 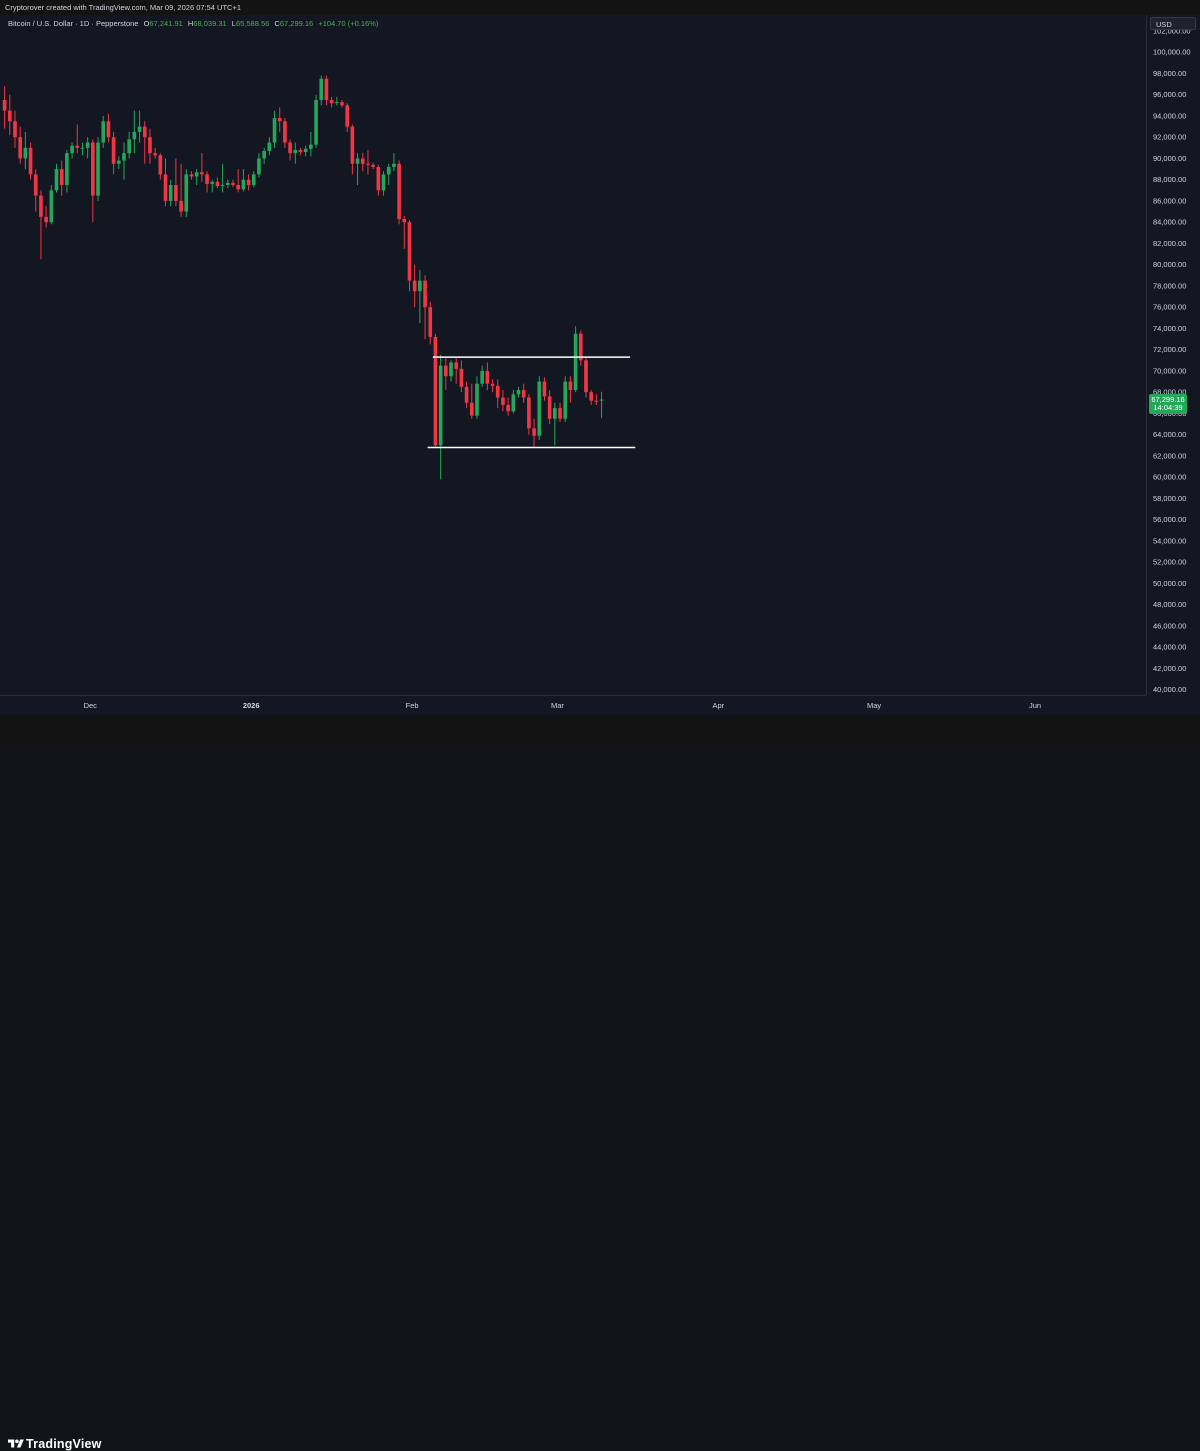 I want to click on symbol-title: Bitcoin / U.S. Dollar · 1D · Pepperstone, so click(x=73, y=23).